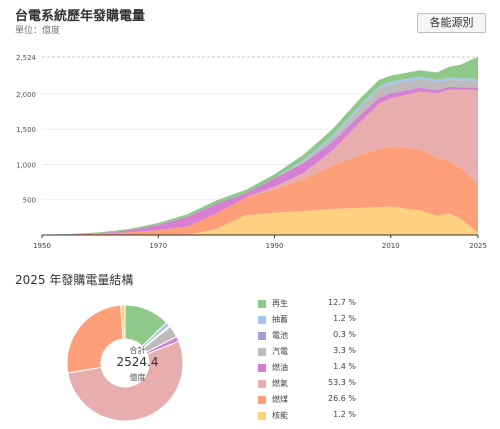 This screenshot has width=500, height=429. Describe the element at coordinates (342, 302) in the screenshot. I see `legend-percent: 12.7 %` at that location.